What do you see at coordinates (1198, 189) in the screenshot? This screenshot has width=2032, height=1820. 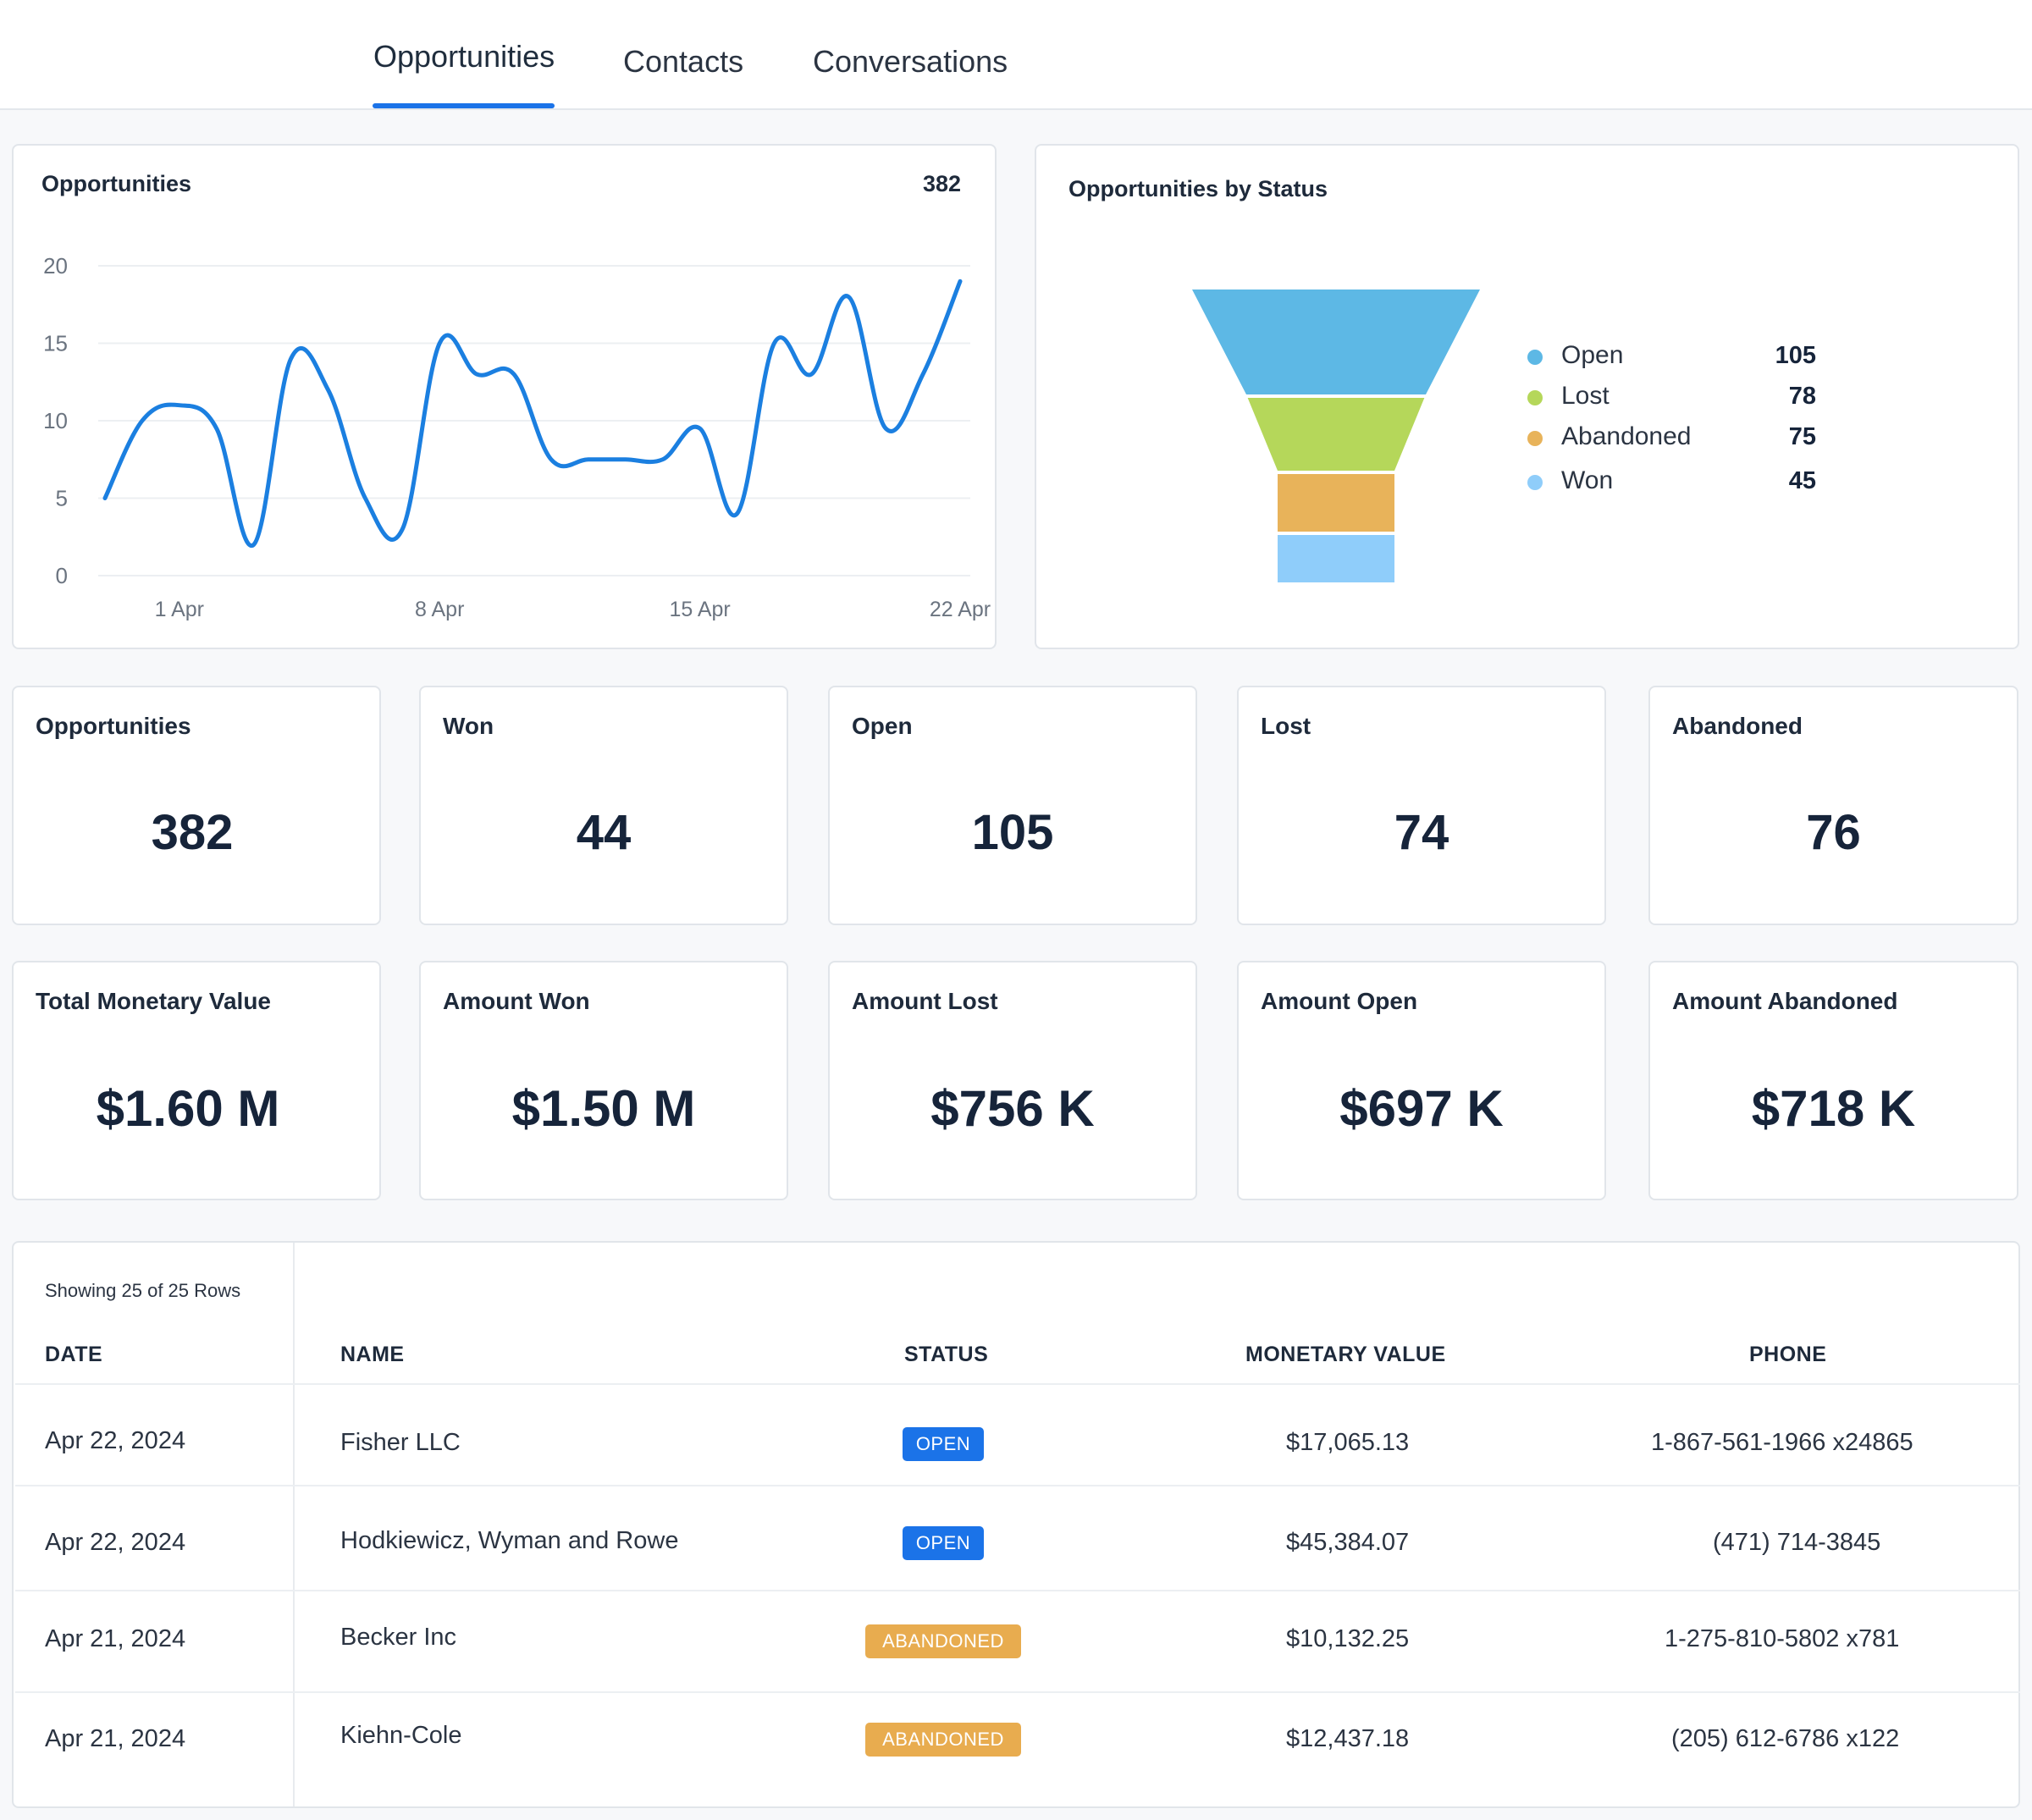 I see `funnel-chart-title: Opportunities by Status` at bounding box center [1198, 189].